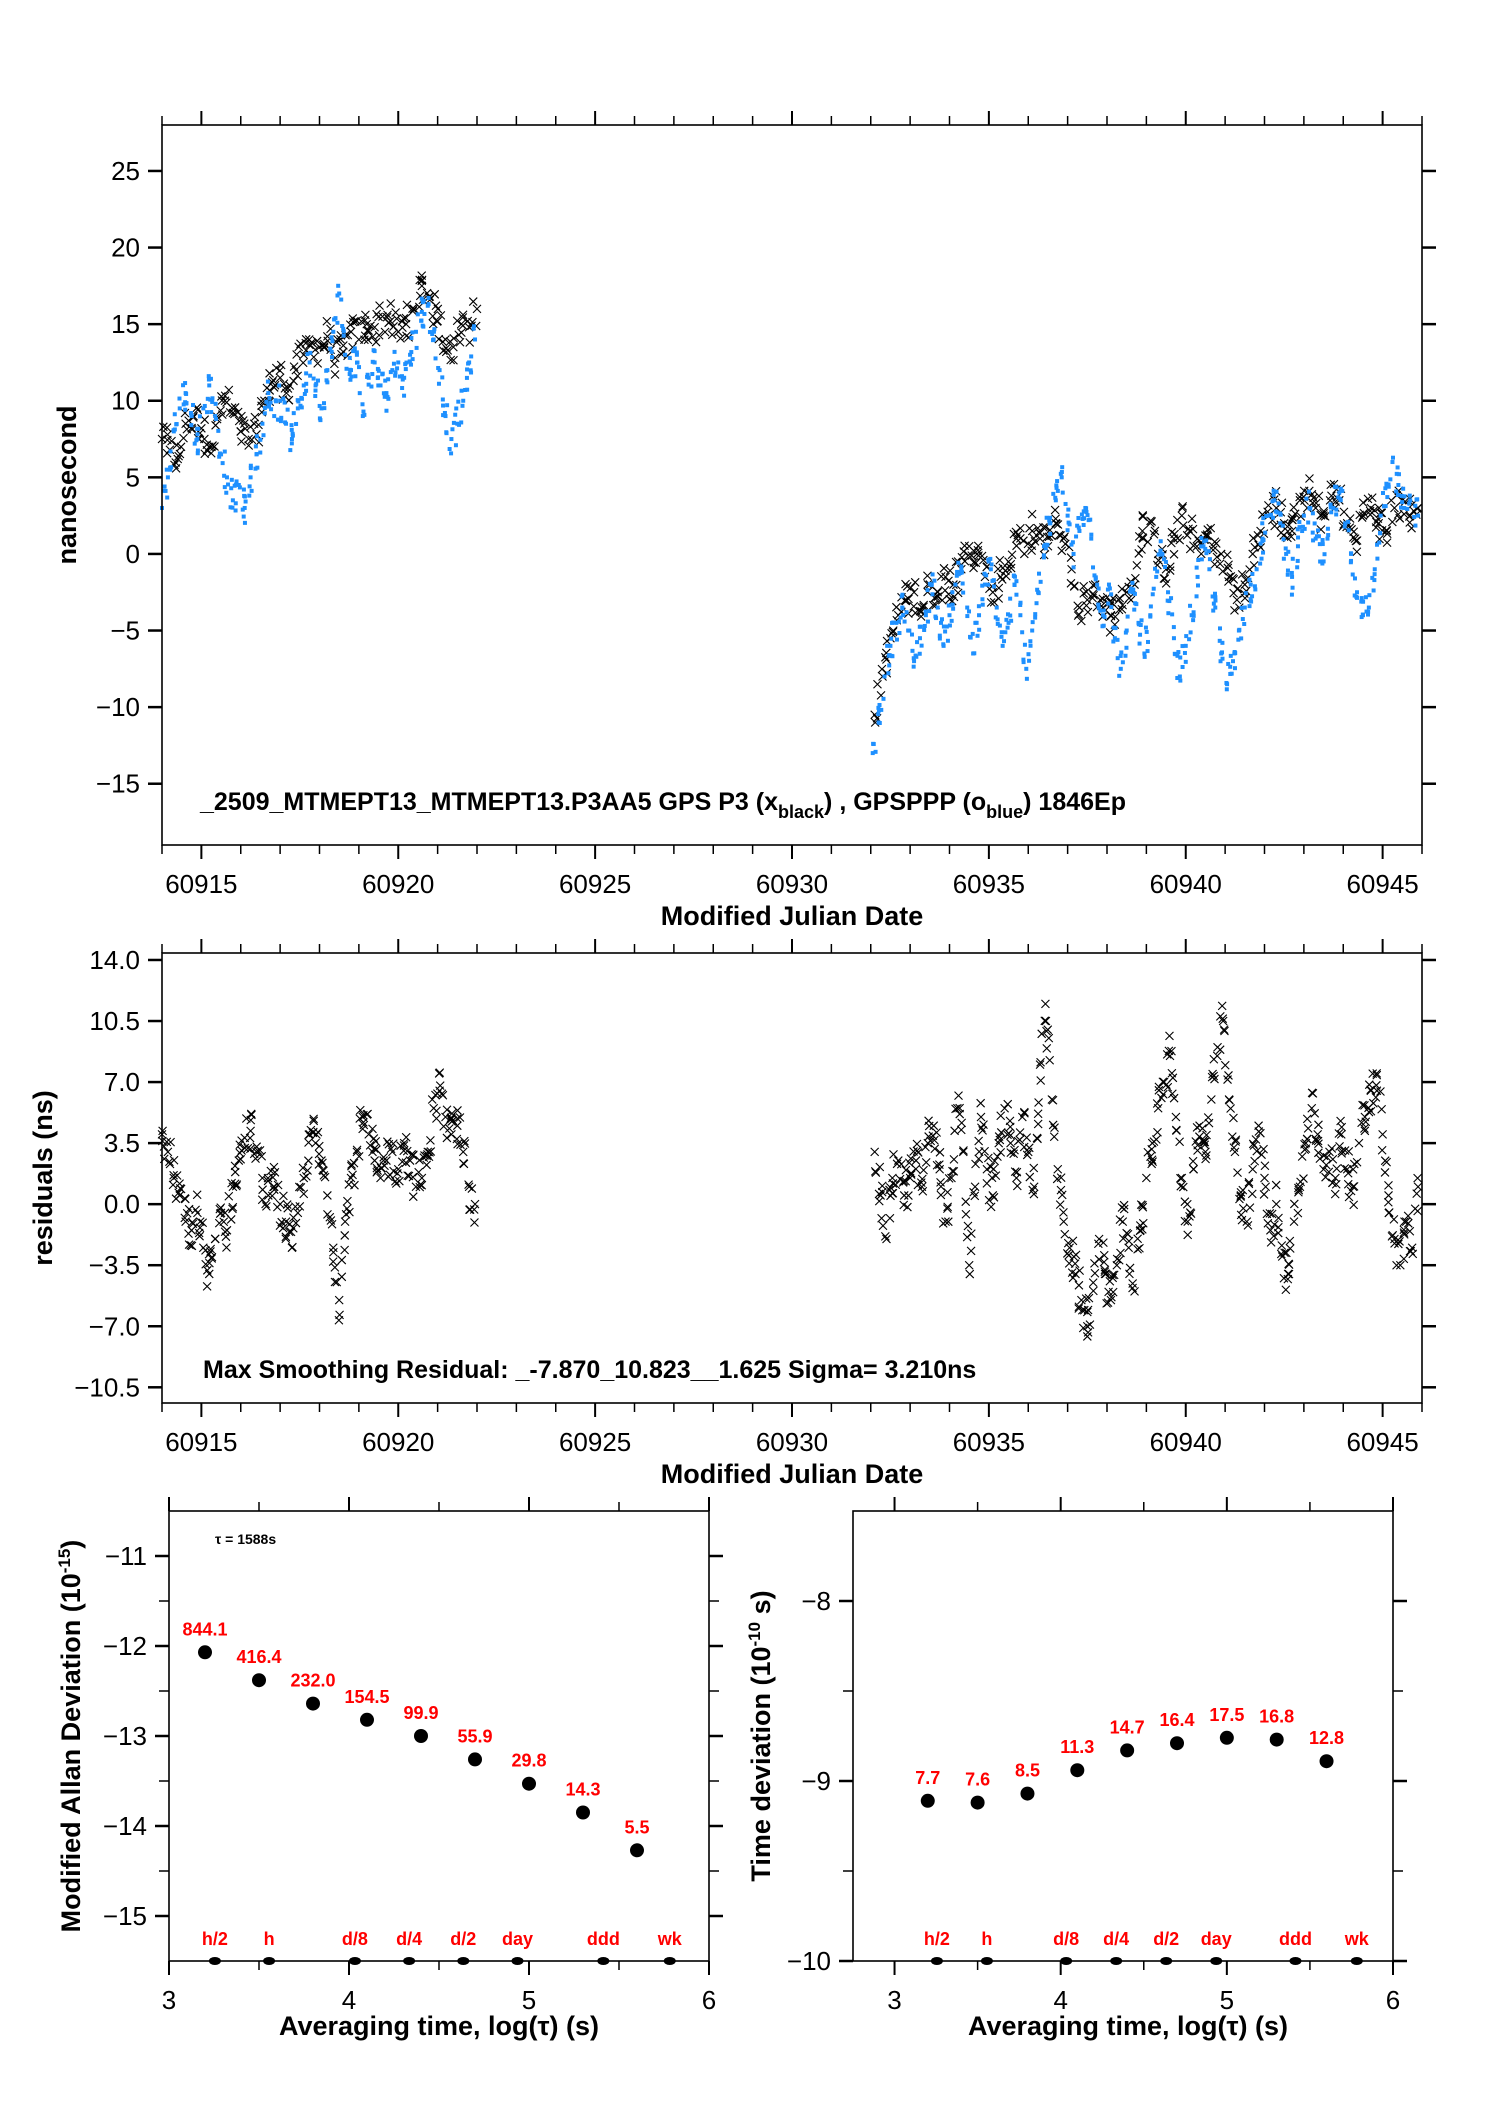 Image resolution: width=1488 pixels, height=2105 pixels. I want to click on mdev-y-axis-title: Modified Allan Deviation (10-15), so click(70, 1736).